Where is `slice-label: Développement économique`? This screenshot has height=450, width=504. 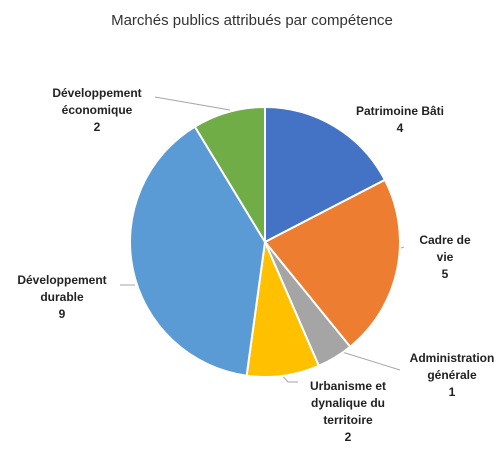 slice-label: Développement économique is located at coordinates (97, 101).